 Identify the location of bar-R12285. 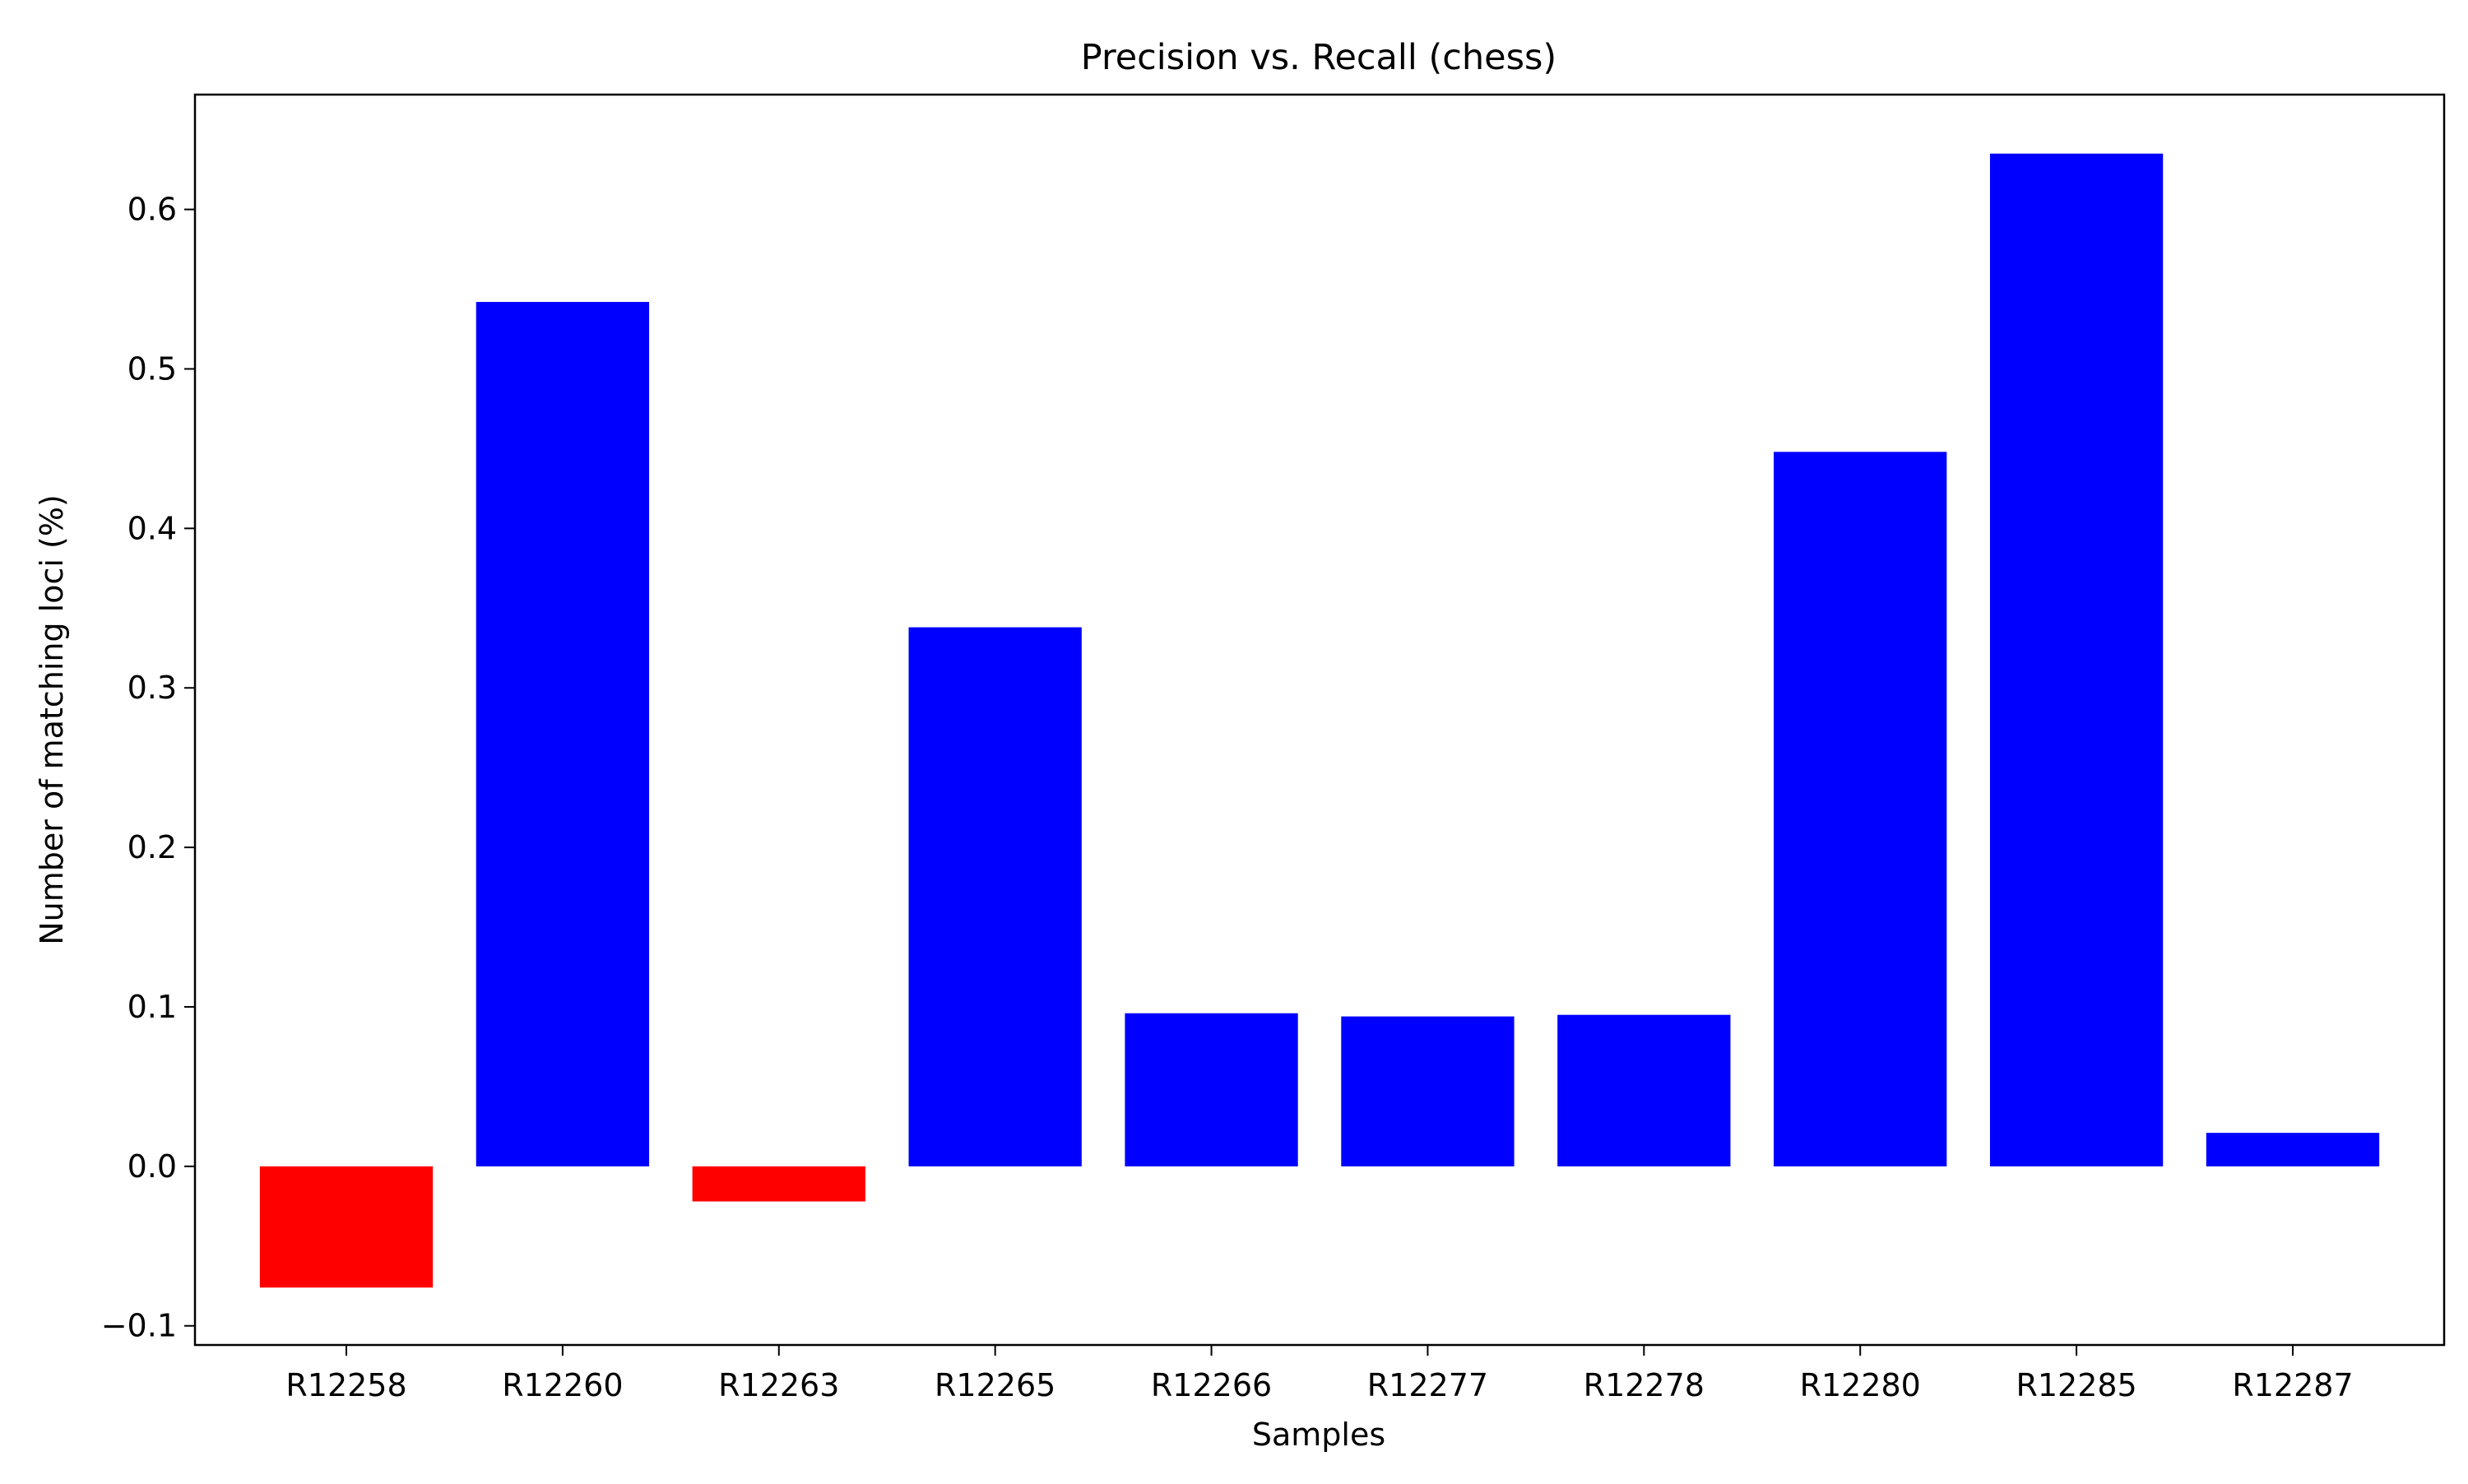
(2076, 659).